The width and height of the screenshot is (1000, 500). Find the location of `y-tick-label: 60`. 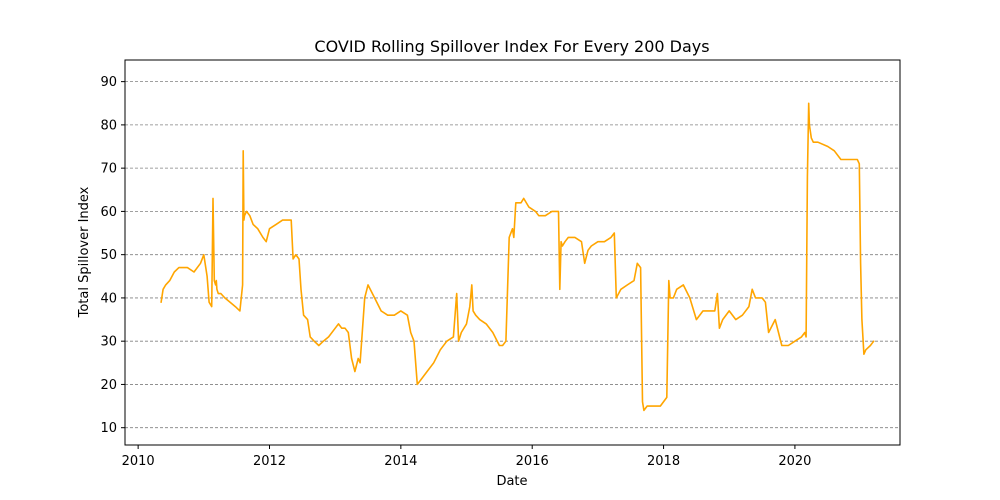

y-tick-label: 60 is located at coordinates (108, 212).